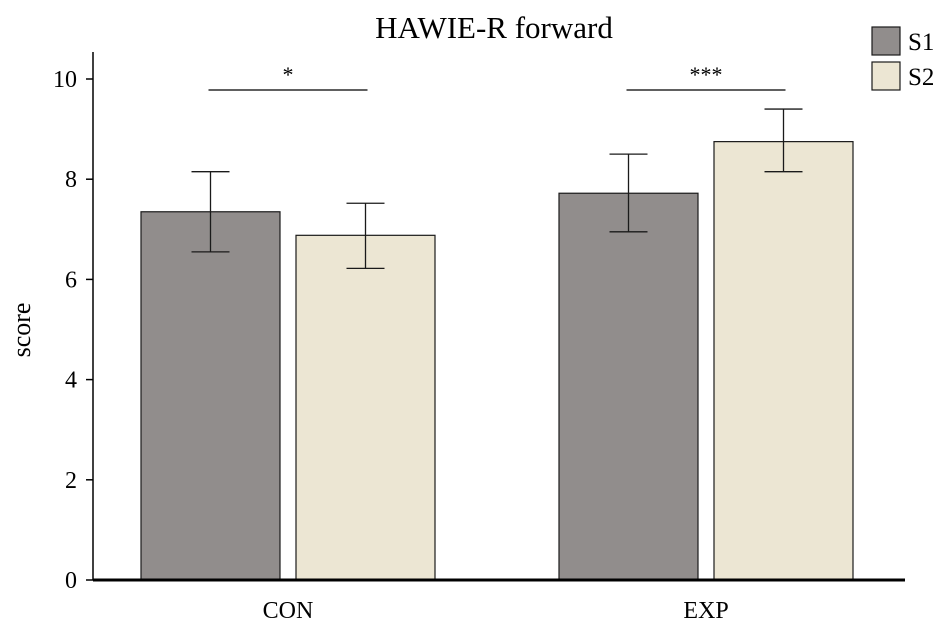 This screenshot has height=622, width=950. Describe the element at coordinates (71, 180) in the screenshot. I see `y-tick-label: 8` at that location.